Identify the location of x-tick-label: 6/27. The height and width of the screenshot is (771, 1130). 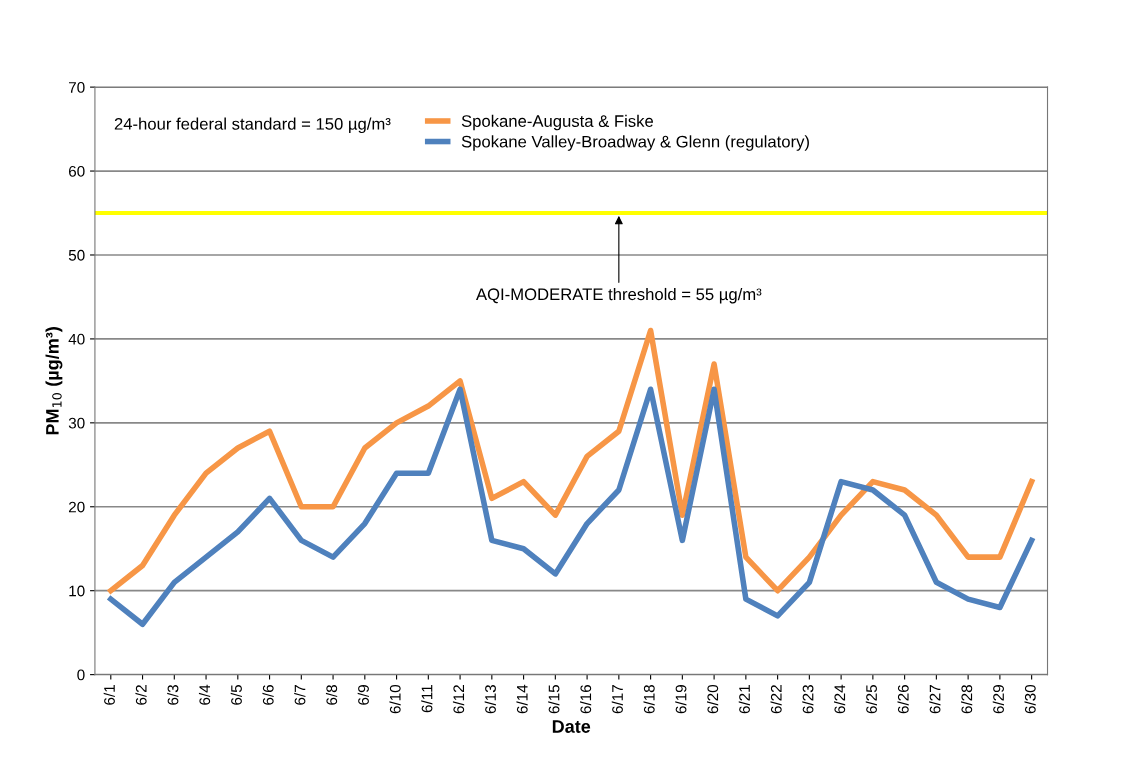
(935, 699).